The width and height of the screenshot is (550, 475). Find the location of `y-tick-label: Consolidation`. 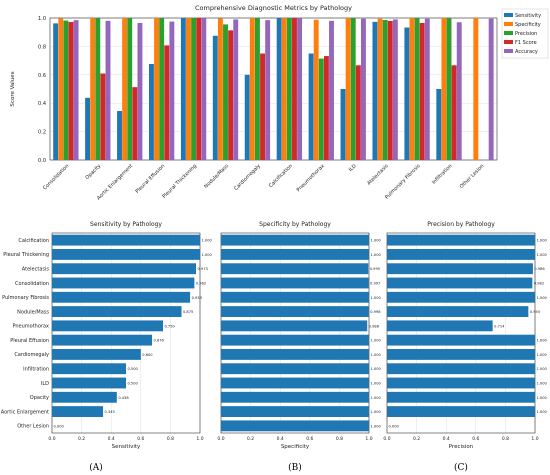

y-tick-label: Consolidation is located at coordinates (32, 284).